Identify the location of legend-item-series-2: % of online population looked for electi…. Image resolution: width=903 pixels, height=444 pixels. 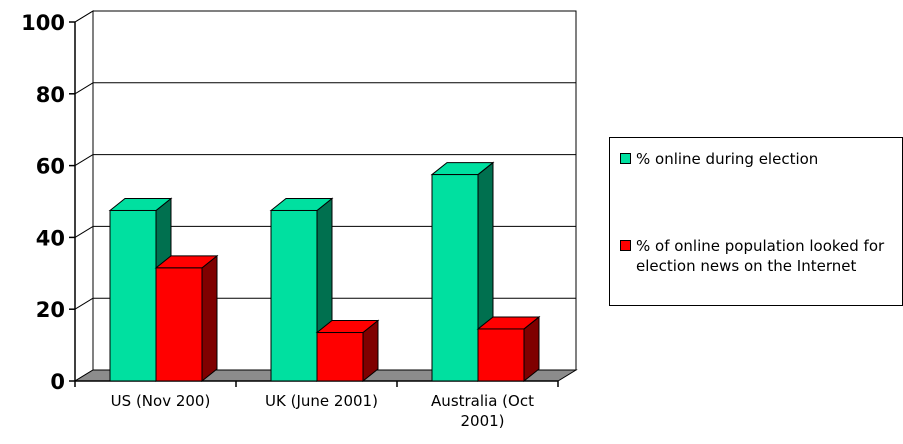
(758, 256).